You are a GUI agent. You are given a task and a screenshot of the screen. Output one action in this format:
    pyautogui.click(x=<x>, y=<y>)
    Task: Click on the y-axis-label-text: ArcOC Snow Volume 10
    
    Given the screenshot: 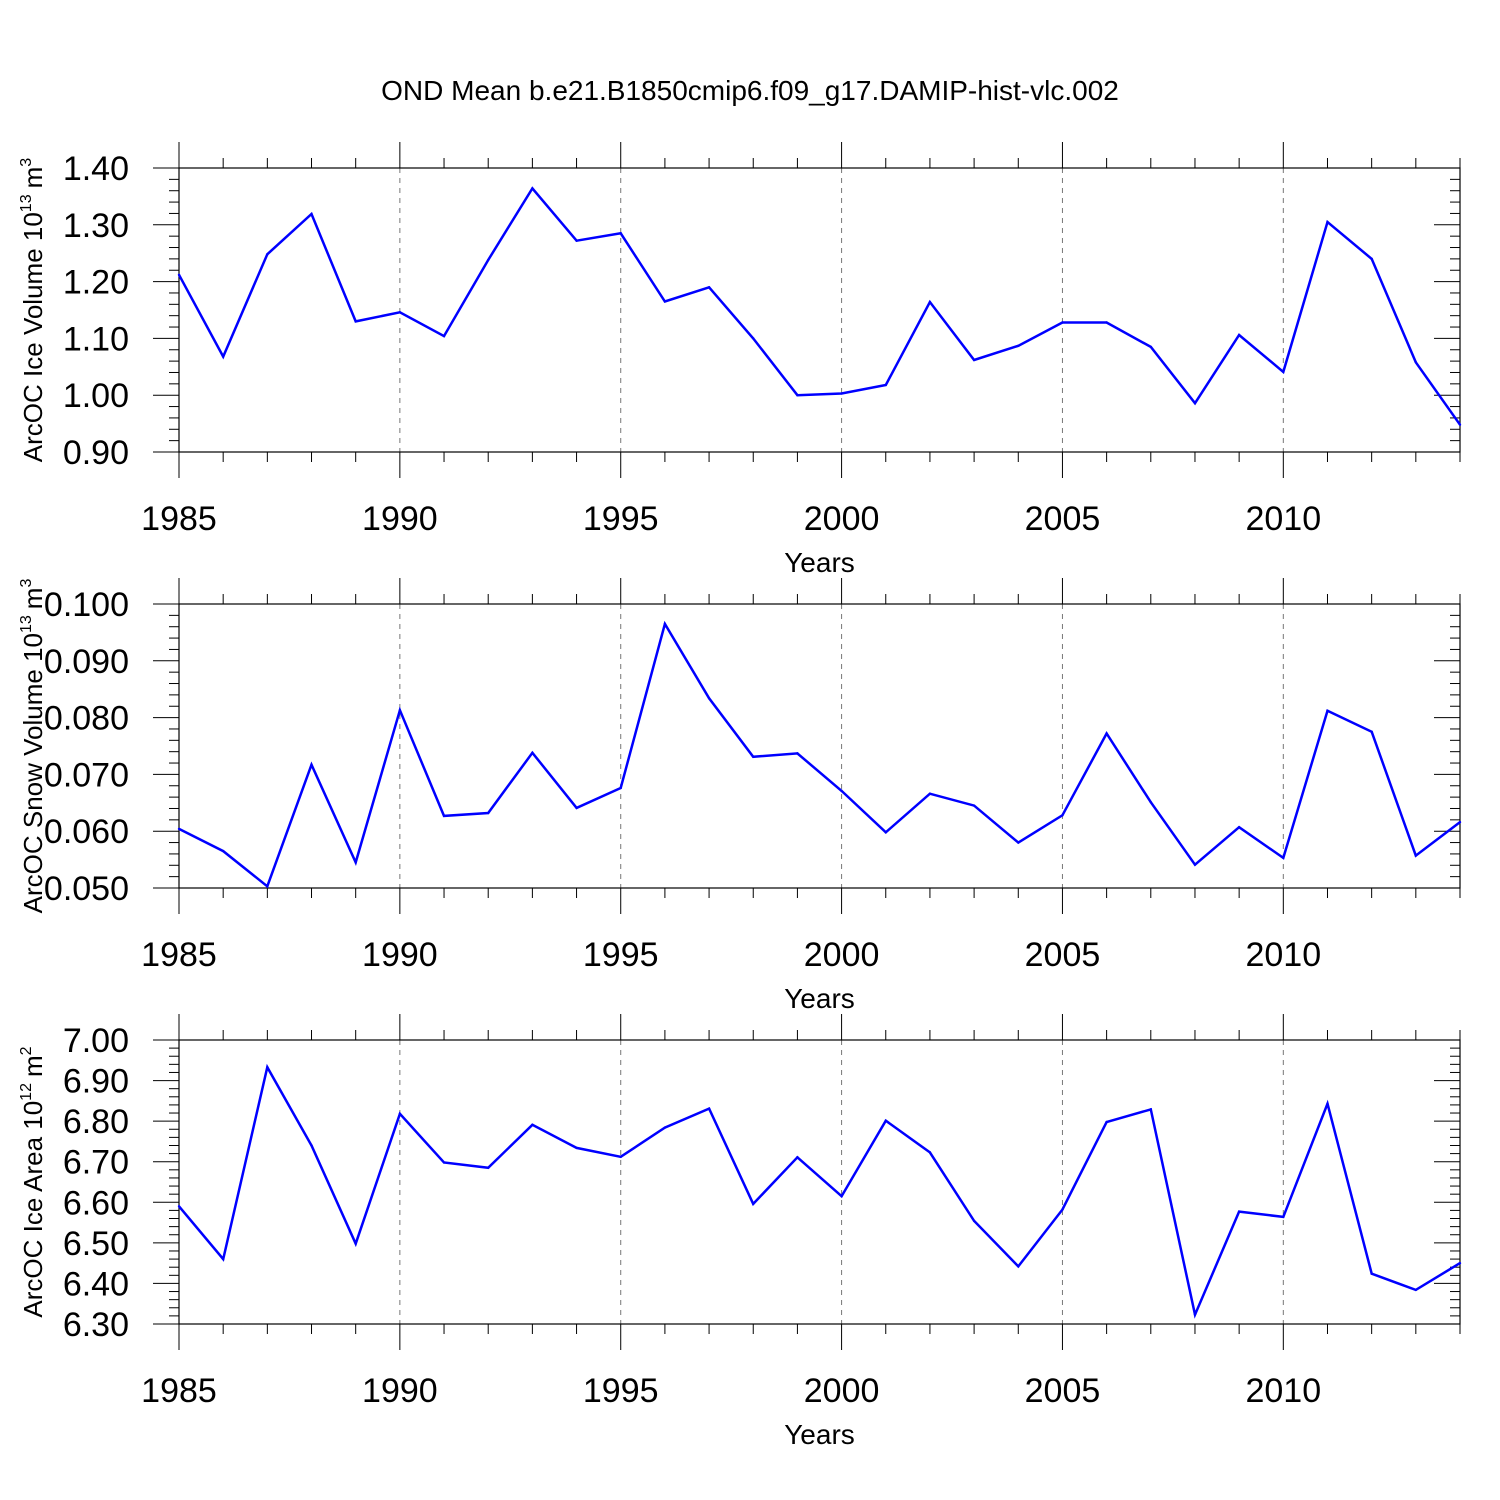 What is the action you would take?
    pyautogui.click(x=33, y=773)
    